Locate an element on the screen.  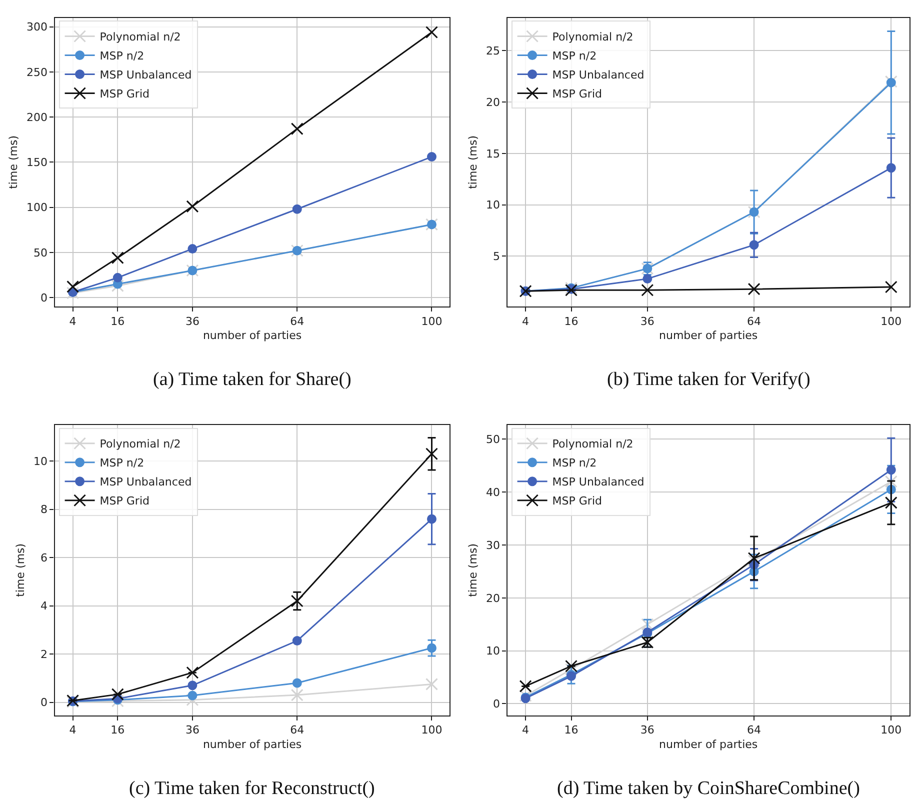
y-tick-label: 5 is located at coordinates (496, 257).